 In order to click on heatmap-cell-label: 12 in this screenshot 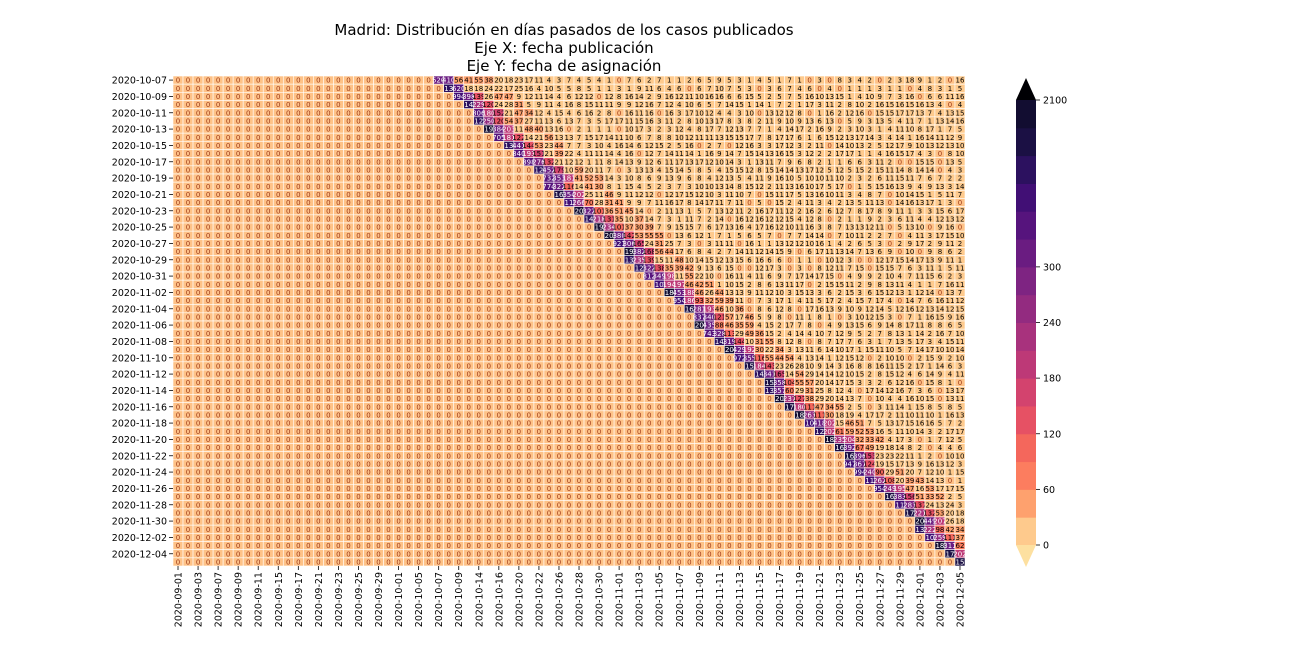, I will do `click(679, 97)`.